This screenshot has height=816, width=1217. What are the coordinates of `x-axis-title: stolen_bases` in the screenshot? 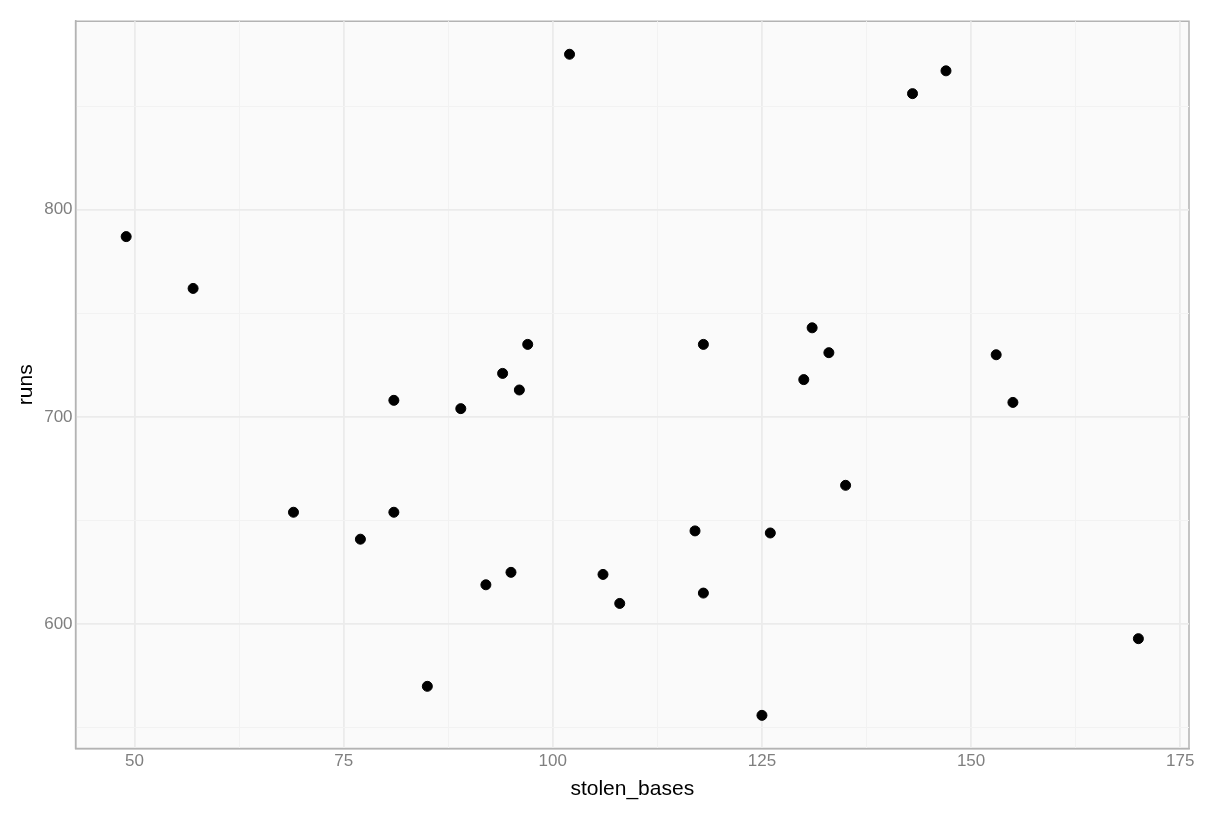 It's located at (632, 788).